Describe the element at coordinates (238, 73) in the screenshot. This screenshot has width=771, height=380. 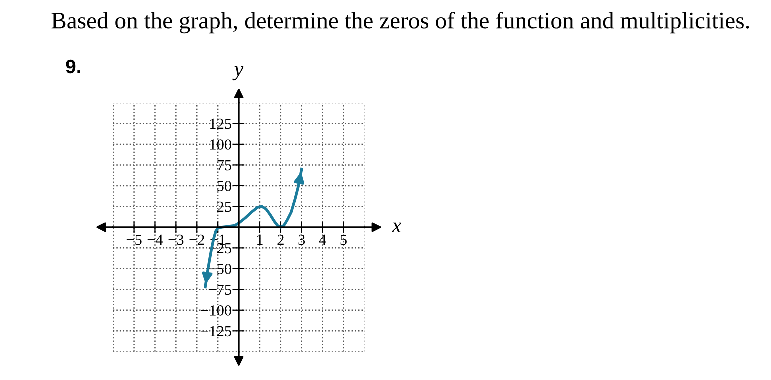
I see `y-axis-title: y` at that location.